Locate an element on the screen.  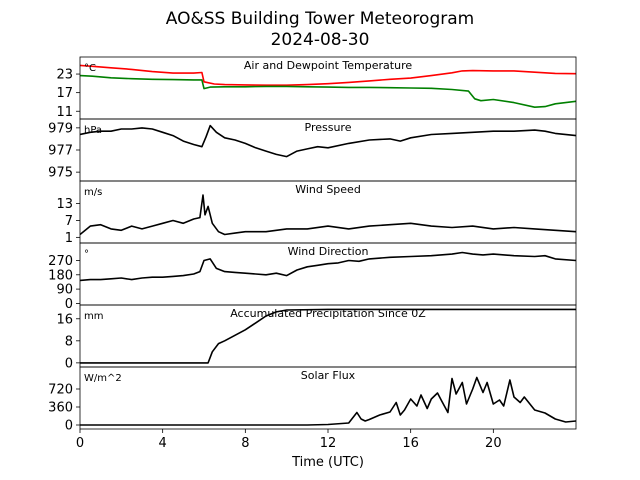
panel-title: Accumulated Precipitation Since 0Z is located at coordinates (328, 313).